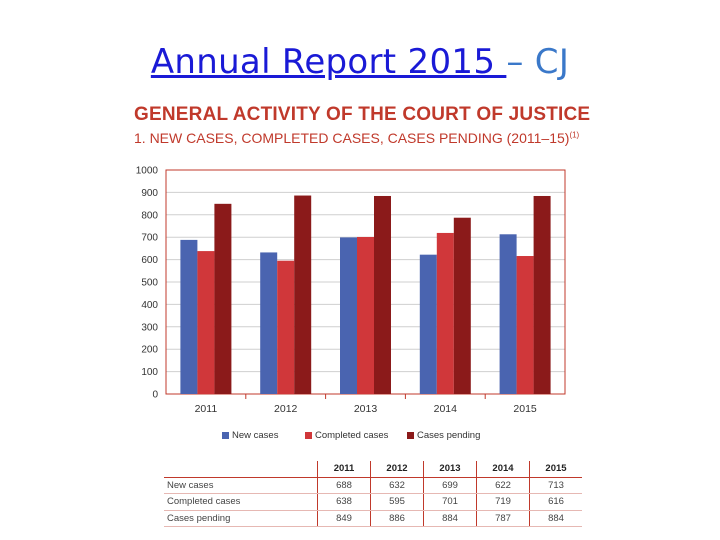 This screenshot has height=540, width=720. I want to click on y-tick-label: 500, so click(149, 283).